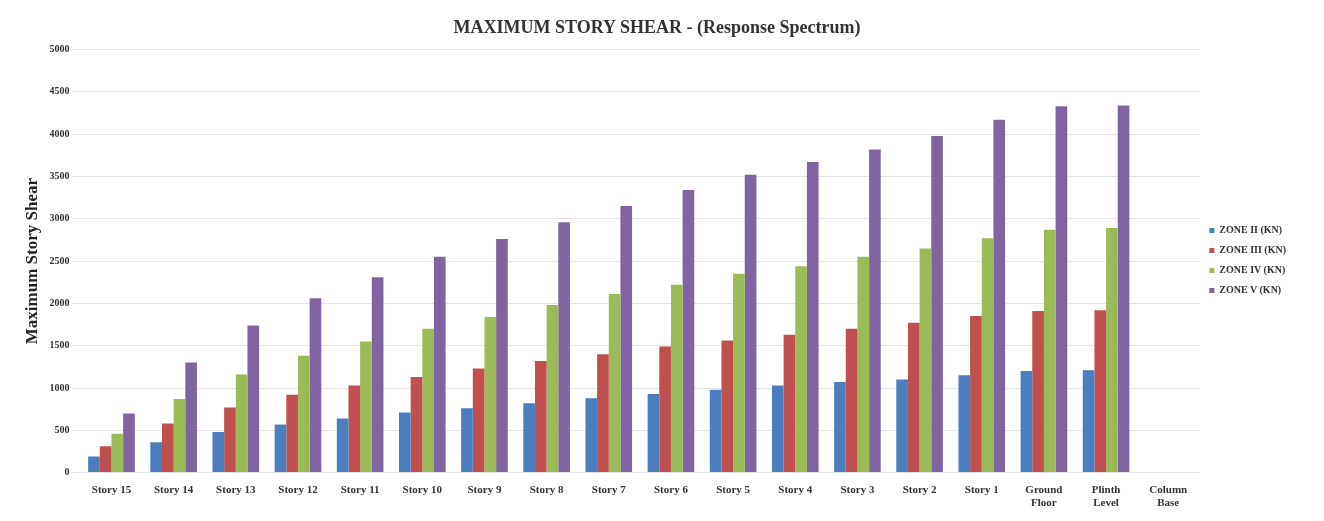  I want to click on x-tick-label: Story 3, so click(857, 489).